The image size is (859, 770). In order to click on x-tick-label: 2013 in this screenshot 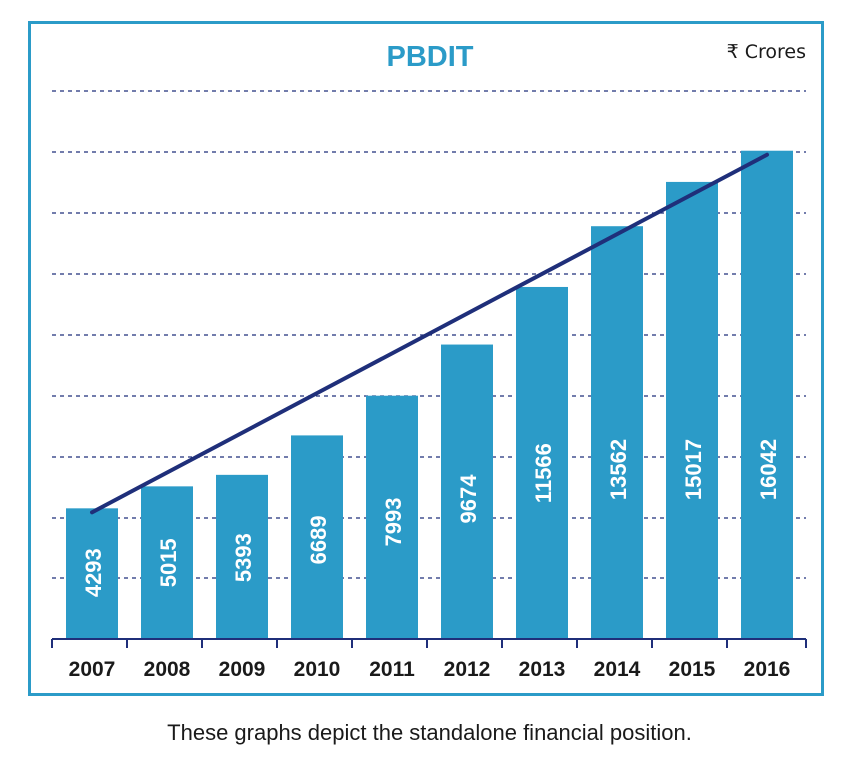, I will do `click(542, 669)`.